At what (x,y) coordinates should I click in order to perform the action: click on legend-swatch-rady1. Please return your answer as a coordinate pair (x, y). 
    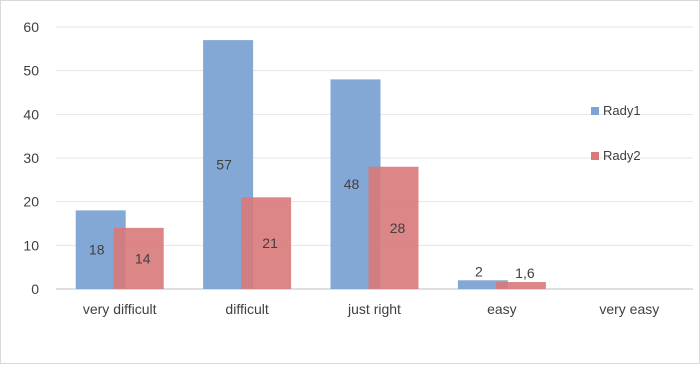
    Looking at the image, I should click on (595, 111).